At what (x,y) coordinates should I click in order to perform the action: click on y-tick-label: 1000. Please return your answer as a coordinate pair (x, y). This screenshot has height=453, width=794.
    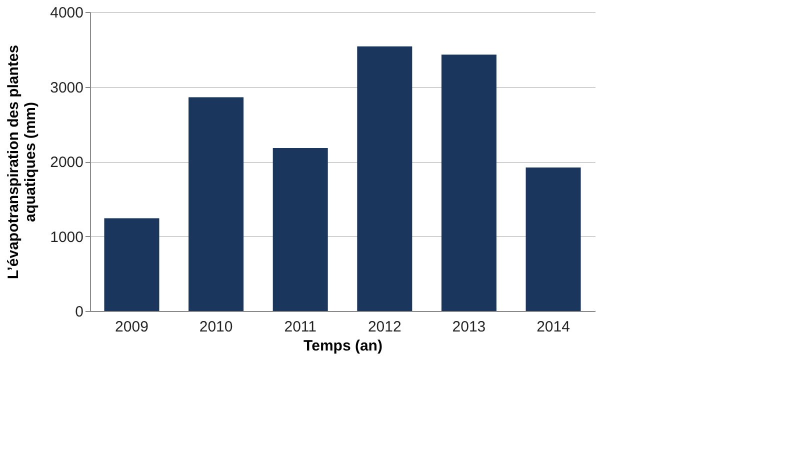
    Looking at the image, I should click on (67, 237).